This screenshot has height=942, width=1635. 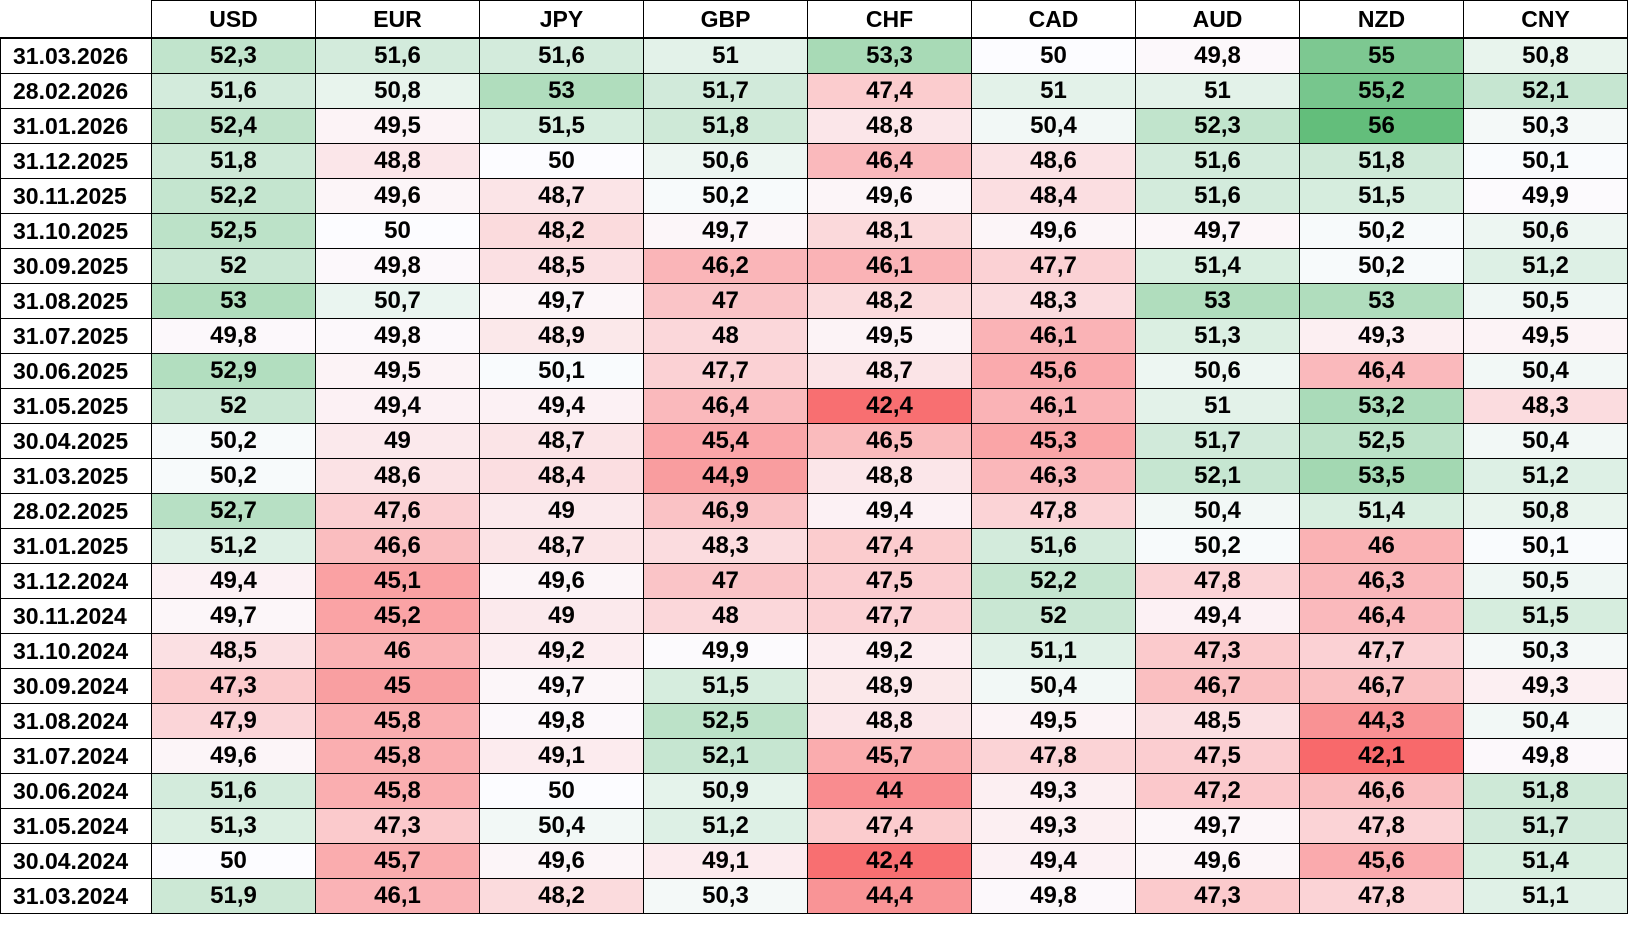 I want to click on value-cell-nzd: 56, so click(x=1381, y=126).